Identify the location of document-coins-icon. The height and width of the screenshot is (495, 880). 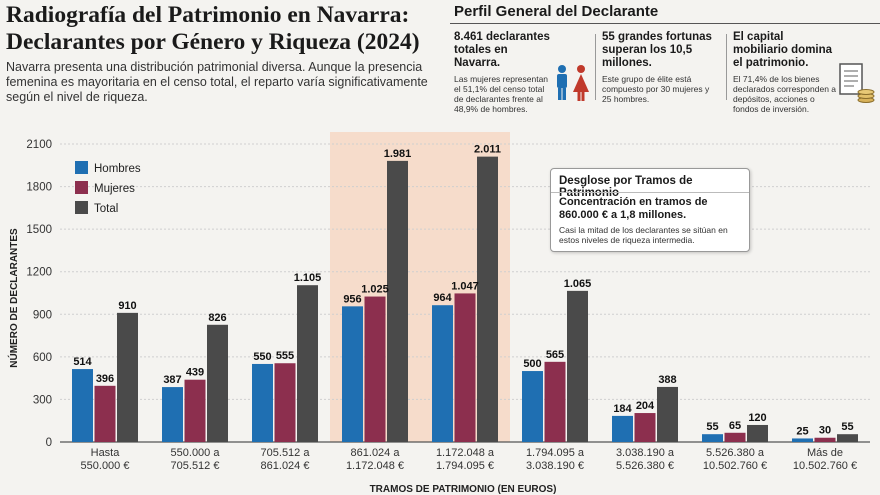
(857, 83).